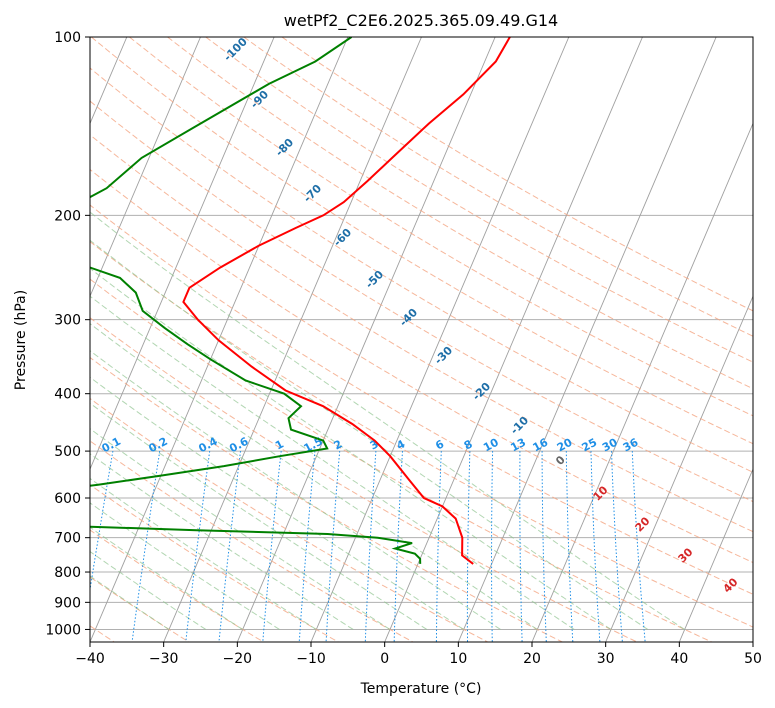  What do you see at coordinates (532, 659) in the screenshot?
I see `x-tick-label: 20` at bounding box center [532, 659].